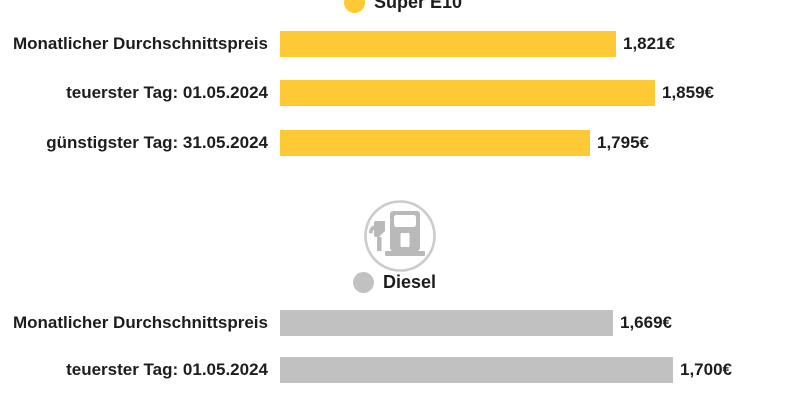  Describe the element at coordinates (410, 282) in the screenshot. I see `legend-label-diesel: Diesel` at that location.